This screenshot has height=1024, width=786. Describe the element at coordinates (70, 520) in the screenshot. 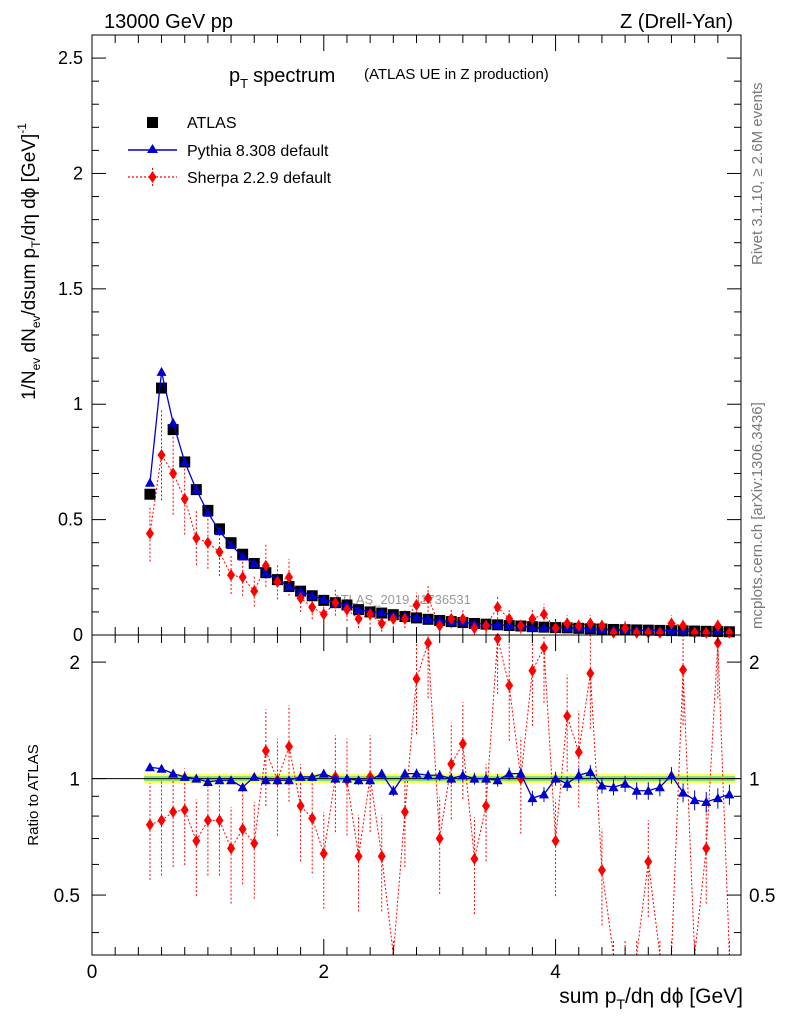

I see `main-y-tick-label: 0.5` at that location.